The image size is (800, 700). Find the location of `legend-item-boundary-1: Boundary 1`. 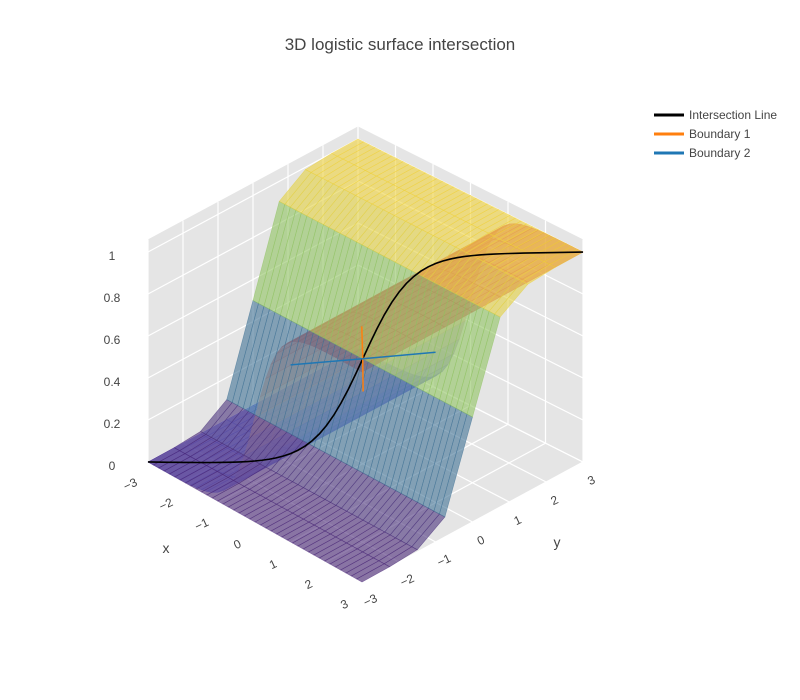

legend-item-boundary-1: Boundary 1 is located at coordinates (702, 134).